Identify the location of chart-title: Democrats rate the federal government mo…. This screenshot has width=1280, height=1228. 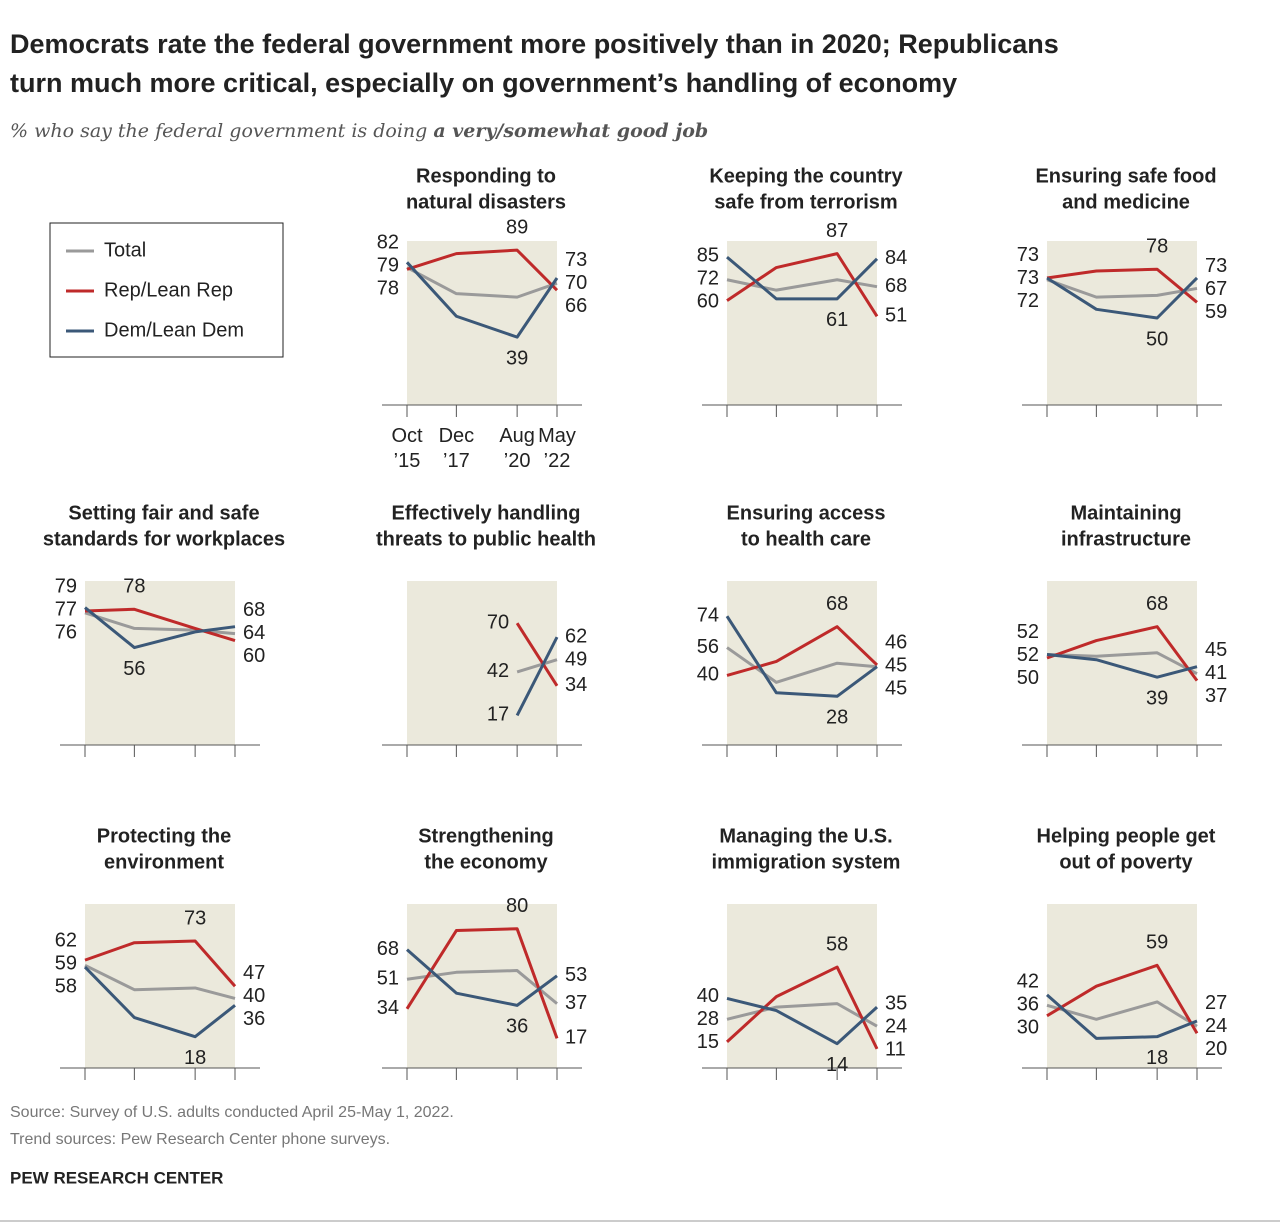
(534, 44).